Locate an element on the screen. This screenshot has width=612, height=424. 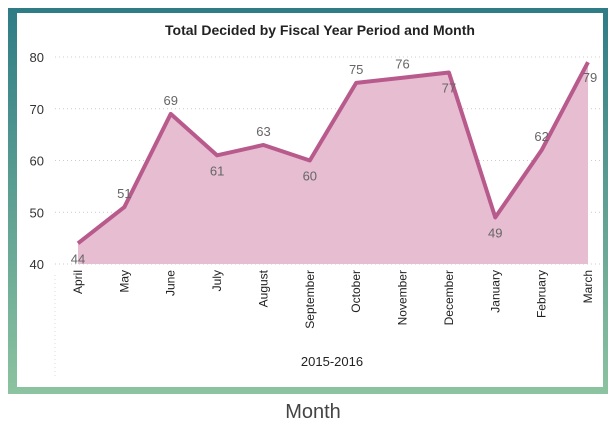
data-label: 77 is located at coordinates (449, 88).